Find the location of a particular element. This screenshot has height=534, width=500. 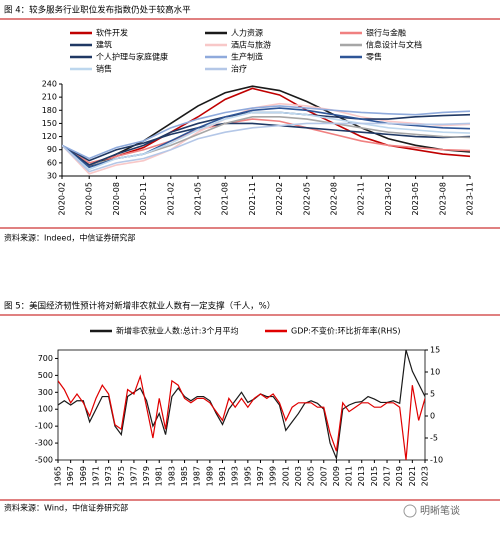

legend-label: 治疗 is located at coordinates (239, 69).